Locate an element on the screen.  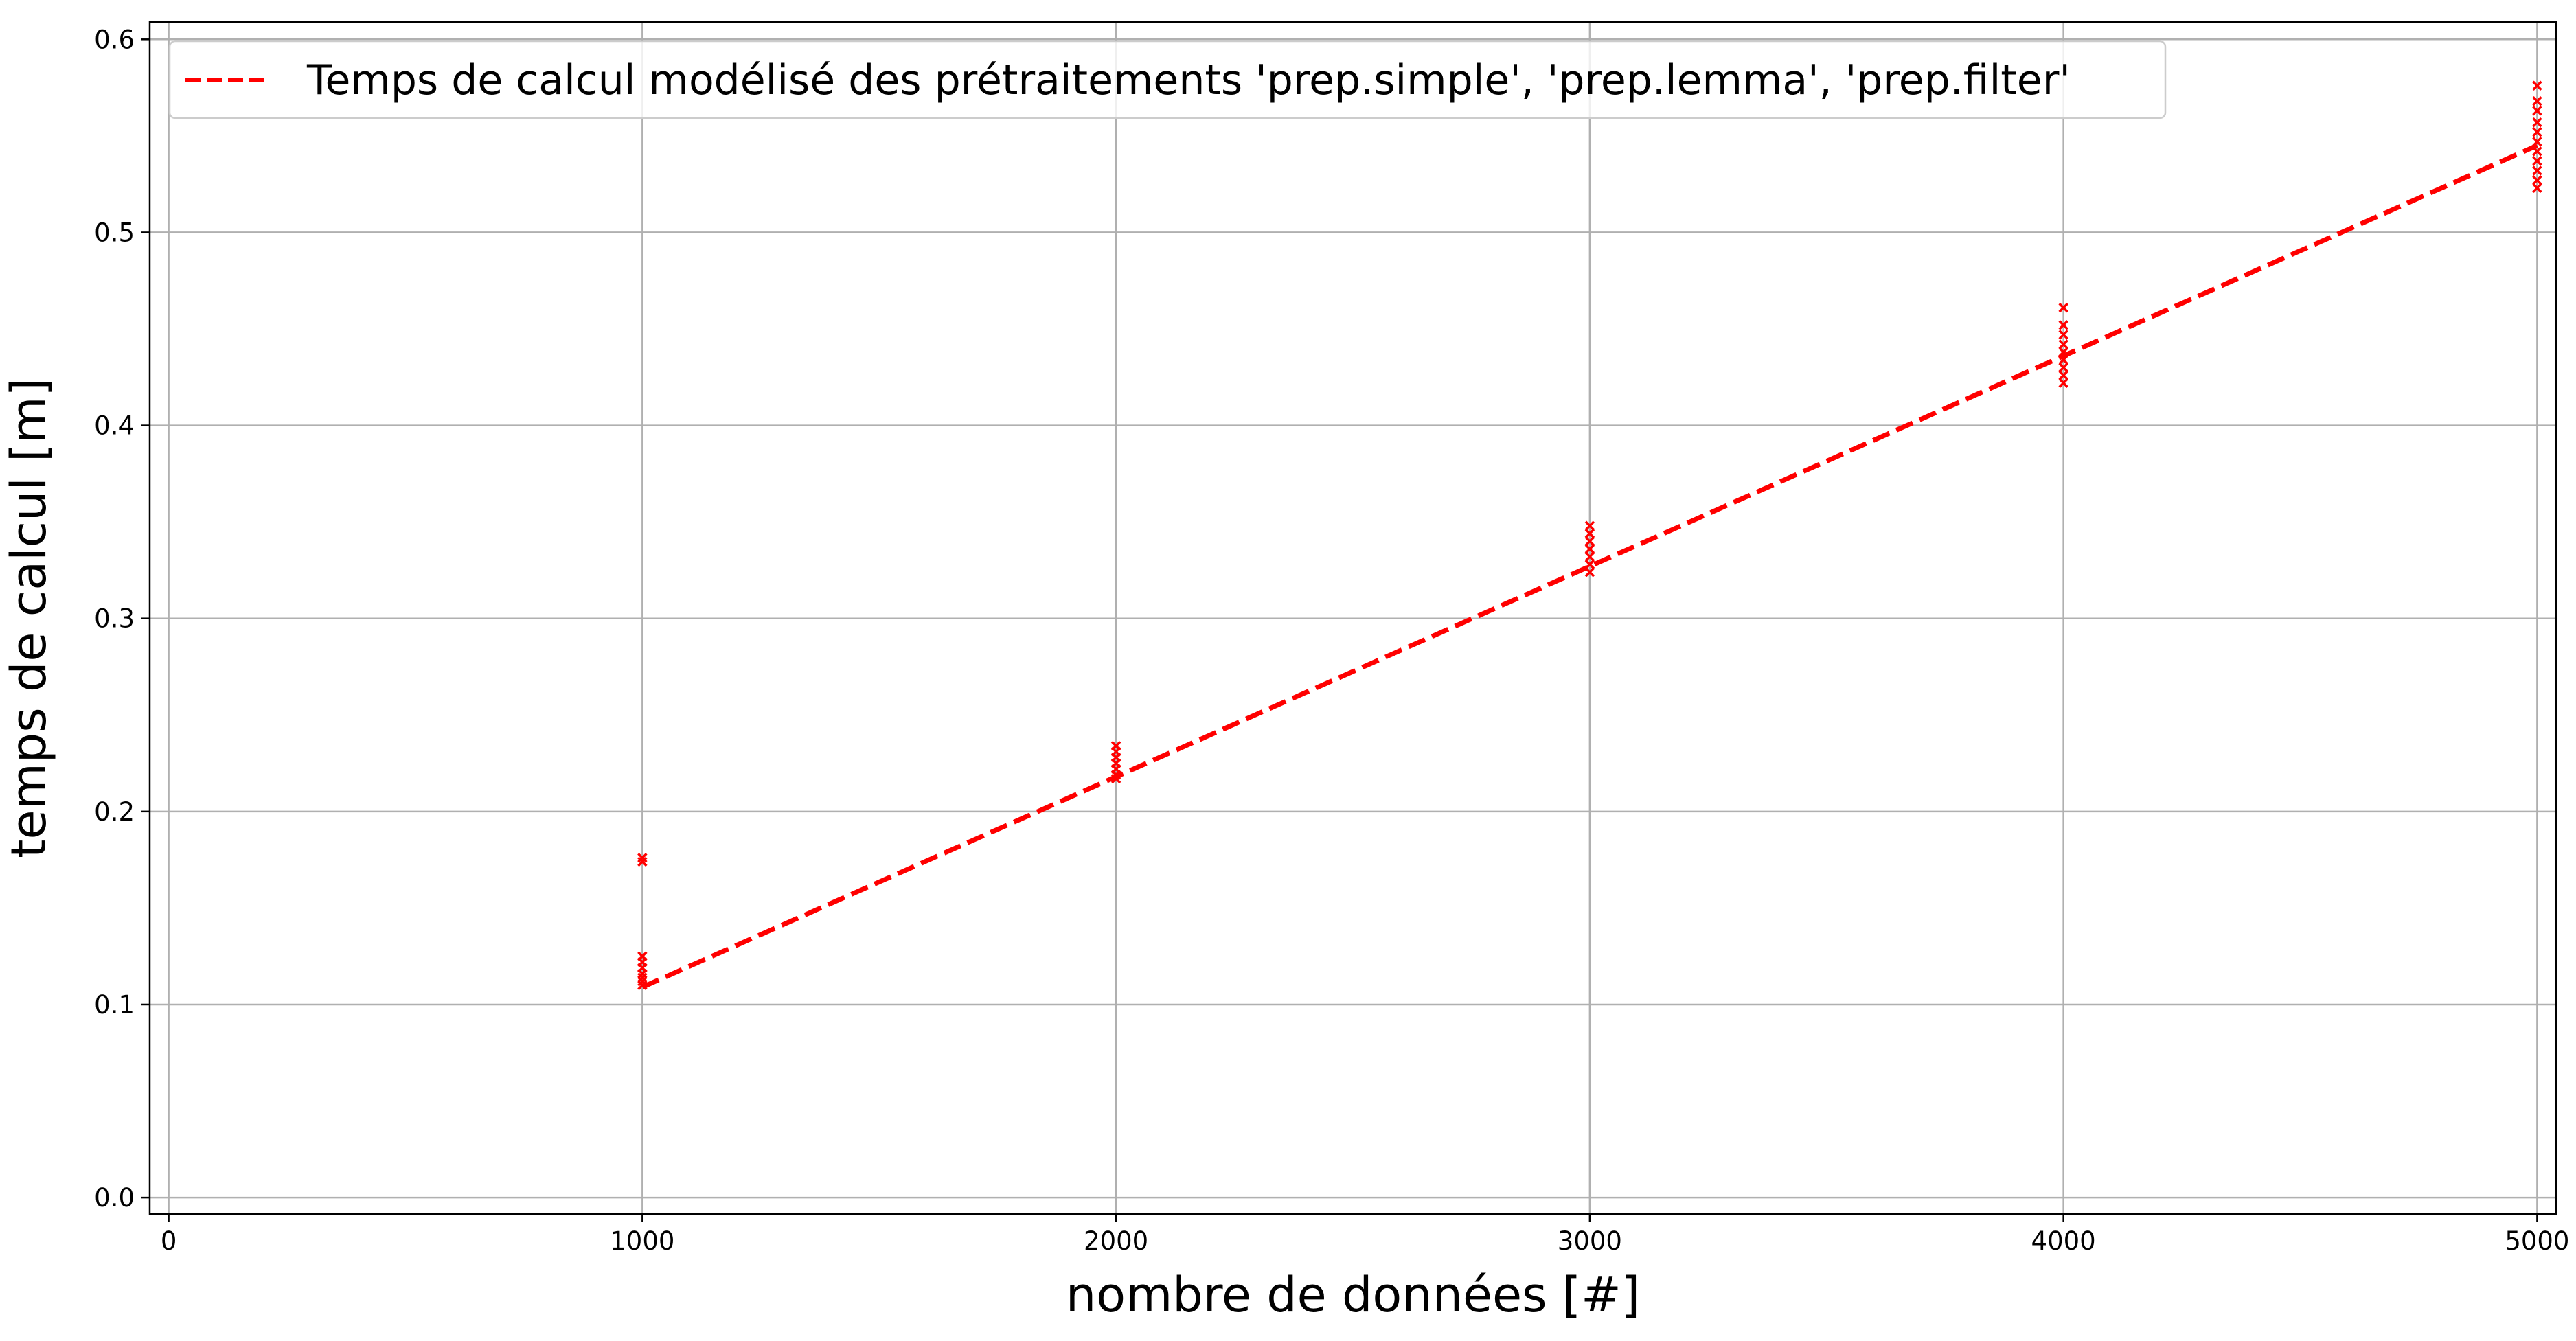
legend-box is located at coordinates (1167, 79).